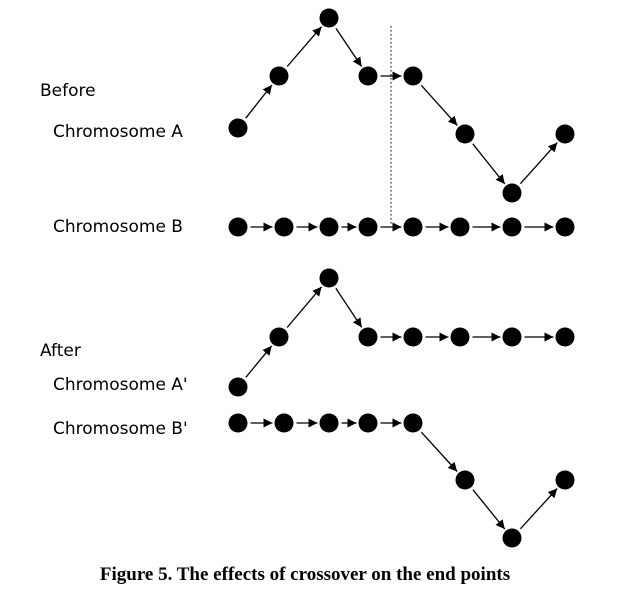 The width and height of the screenshot is (624, 603). What do you see at coordinates (118, 132) in the screenshot?
I see `chromosome-a-label: Chromosome A` at bounding box center [118, 132].